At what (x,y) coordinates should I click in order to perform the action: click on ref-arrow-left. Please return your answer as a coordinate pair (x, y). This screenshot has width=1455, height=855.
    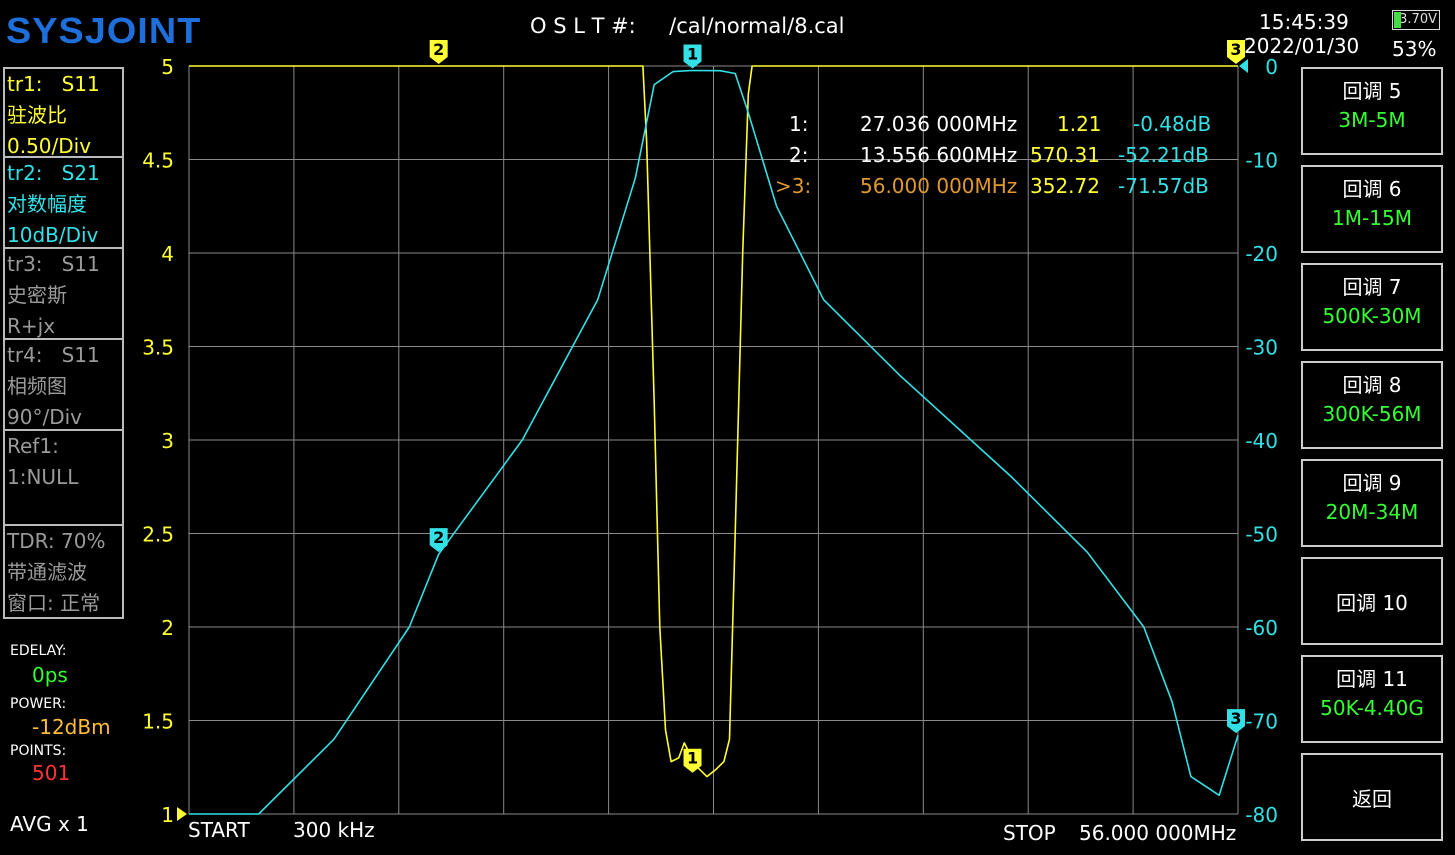
    Looking at the image, I should click on (182, 814).